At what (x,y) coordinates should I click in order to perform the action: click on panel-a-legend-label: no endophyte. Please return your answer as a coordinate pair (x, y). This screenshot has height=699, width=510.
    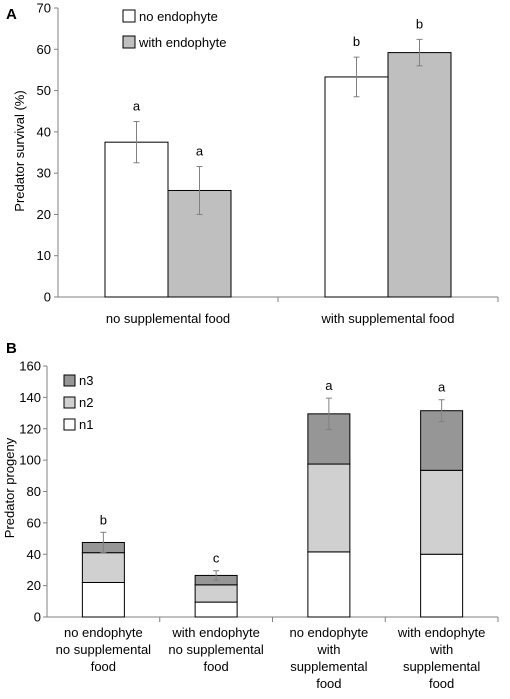
    Looking at the image, I should click on (178, 16).